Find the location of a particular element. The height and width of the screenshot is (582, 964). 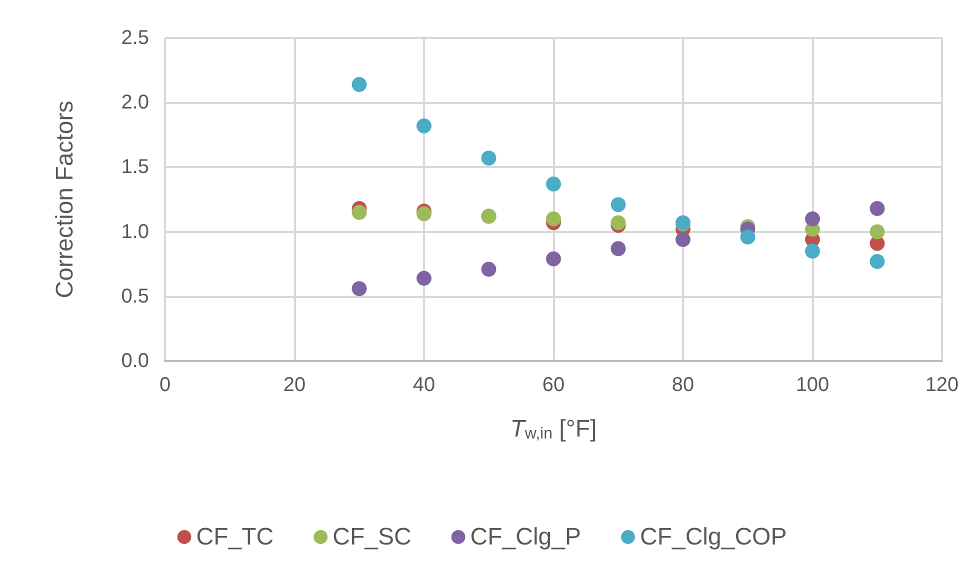

x-tick-label: 80 is located at coordinates (683, 385).